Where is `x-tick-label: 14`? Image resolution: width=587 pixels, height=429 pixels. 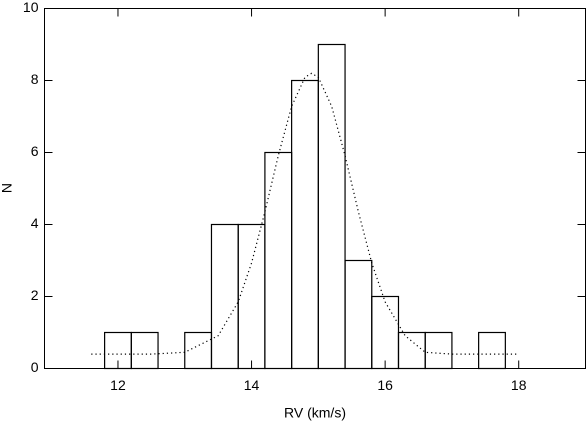
x-tick-label: 14 is located at coordinates (252, 385).